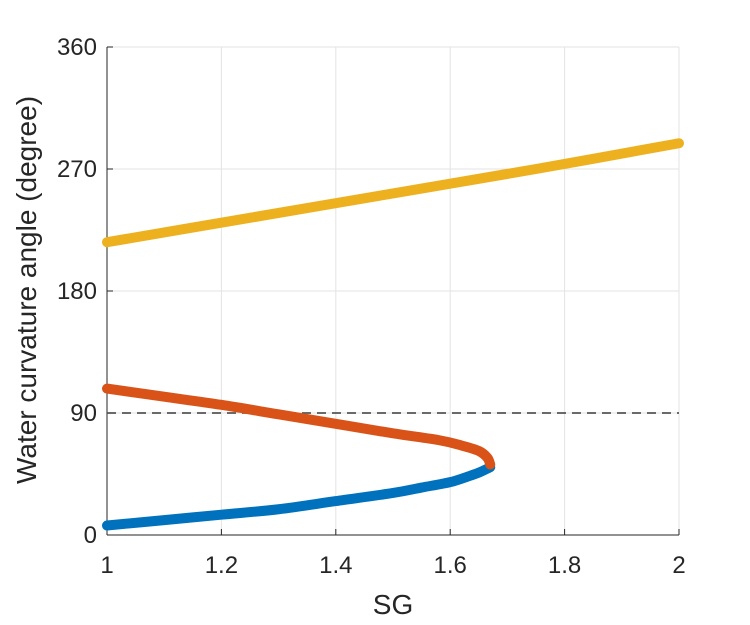 The image size is (750, 625). I want to click on y-tick-label: 90, so click(83, 413).